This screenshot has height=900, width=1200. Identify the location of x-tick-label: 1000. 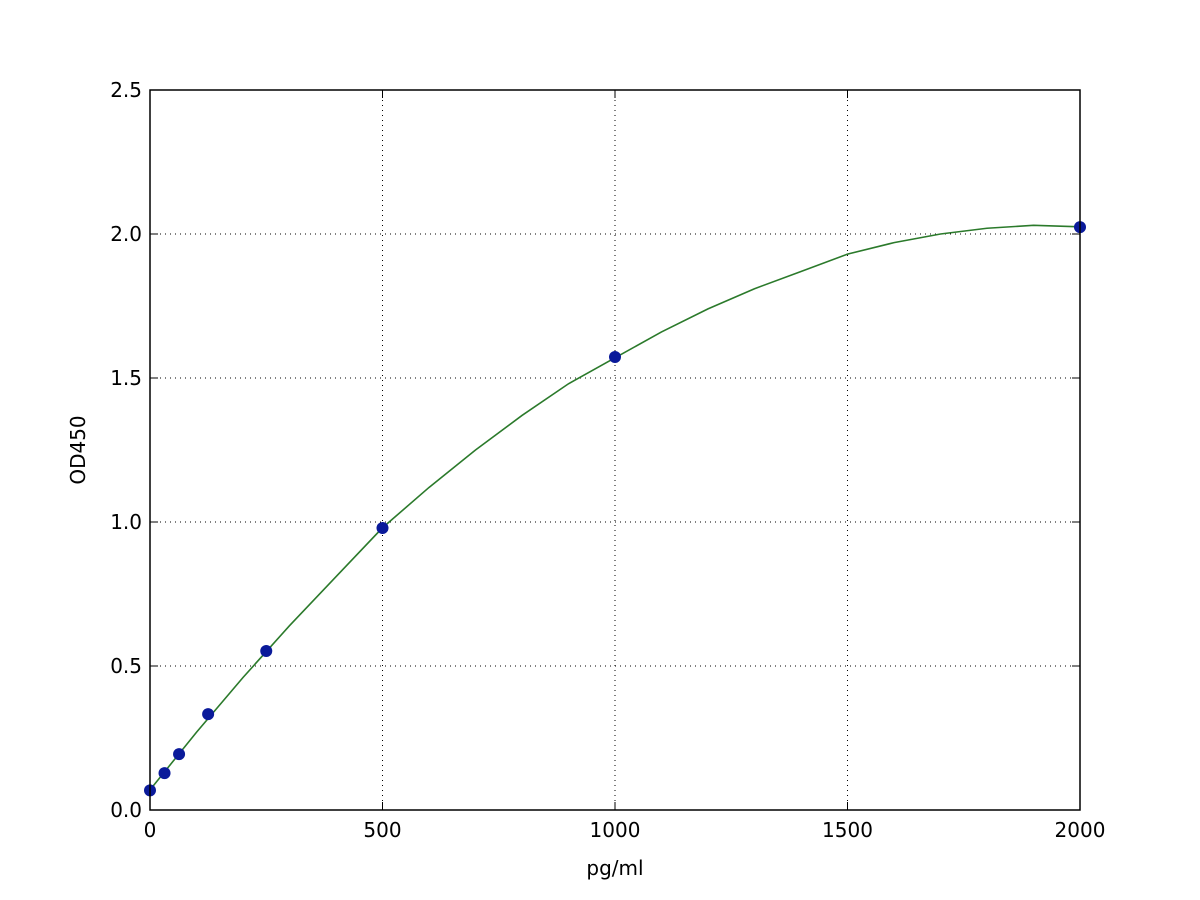
(615, 830).